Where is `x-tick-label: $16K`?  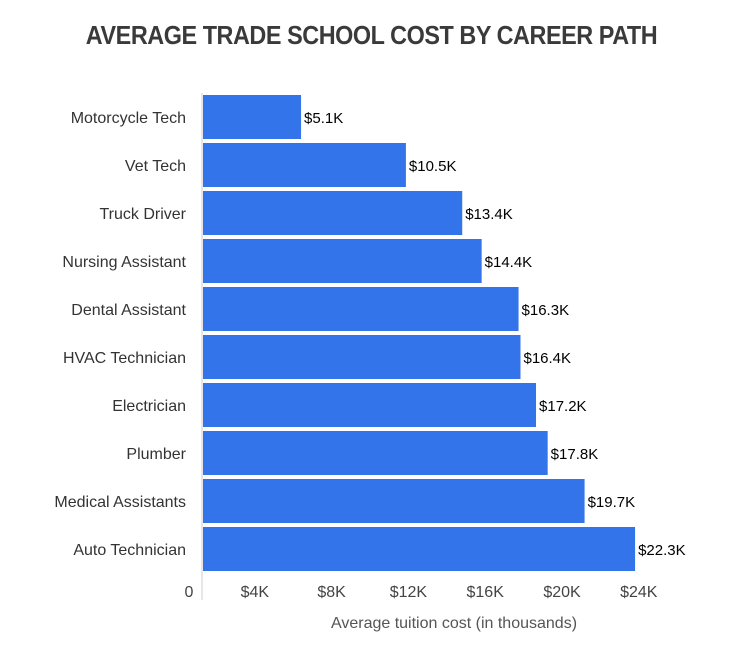
x-tick-label: $16K is located at coordinates (486, 592).